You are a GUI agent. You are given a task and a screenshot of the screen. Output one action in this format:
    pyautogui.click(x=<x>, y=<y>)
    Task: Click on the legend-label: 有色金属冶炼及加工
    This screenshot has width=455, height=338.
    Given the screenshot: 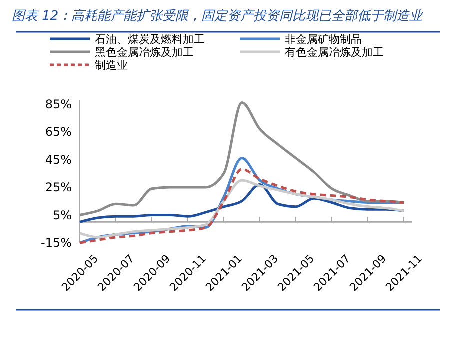 What is the action you would take?
    pyautogui.click(x=334, y=52)
    